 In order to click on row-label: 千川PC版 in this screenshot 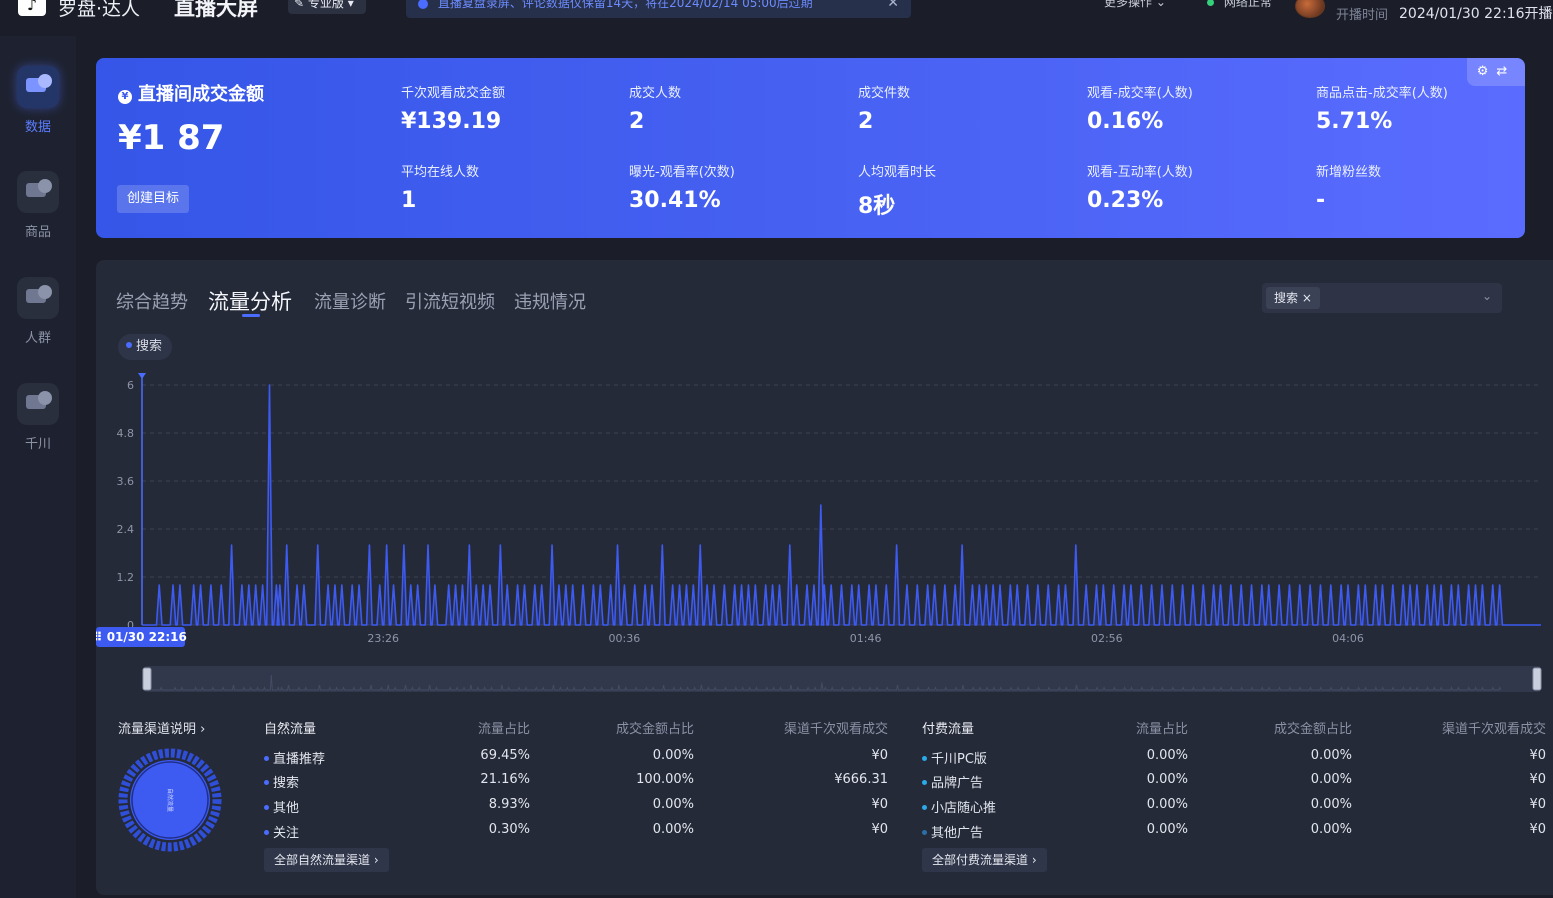, I will do `click(959, 759)`.